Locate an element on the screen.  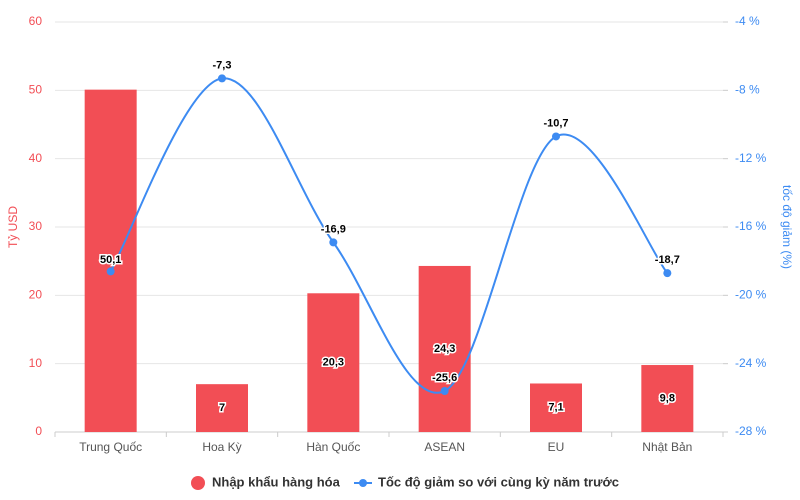
y2-tick-label: -8 % is located at coordinates (747, 90).